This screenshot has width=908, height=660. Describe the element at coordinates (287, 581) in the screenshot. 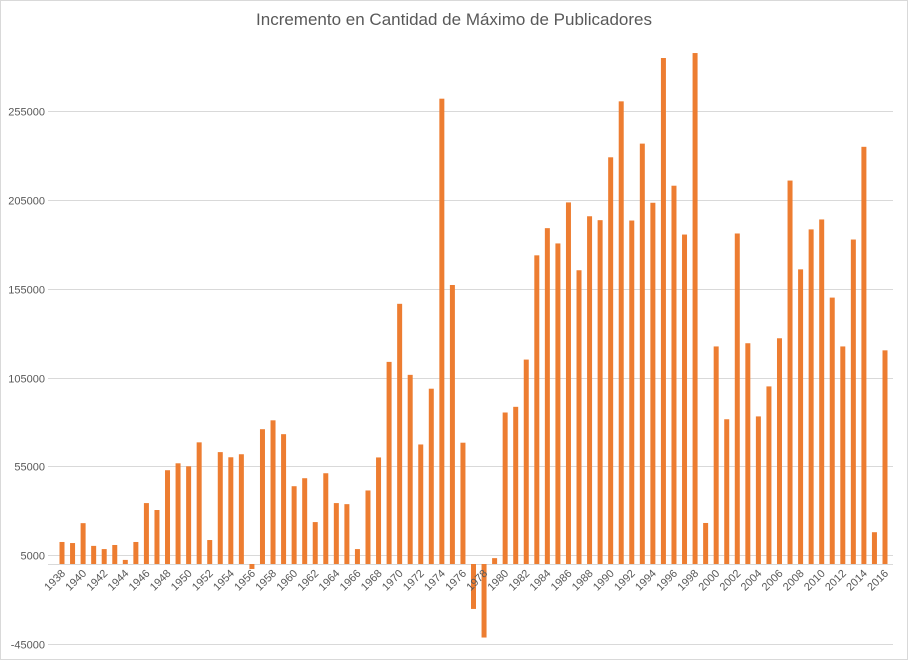

I see `x-tick-label: 1960` at that location.